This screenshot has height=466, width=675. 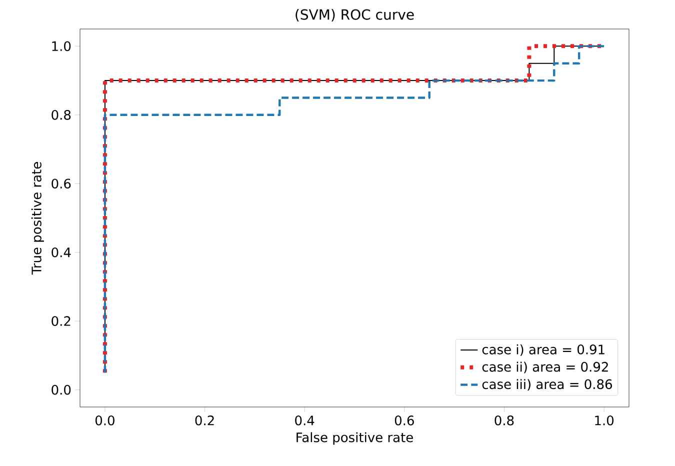 I want to click on x-tick-label: 0.0, so click(x=104, y=421).